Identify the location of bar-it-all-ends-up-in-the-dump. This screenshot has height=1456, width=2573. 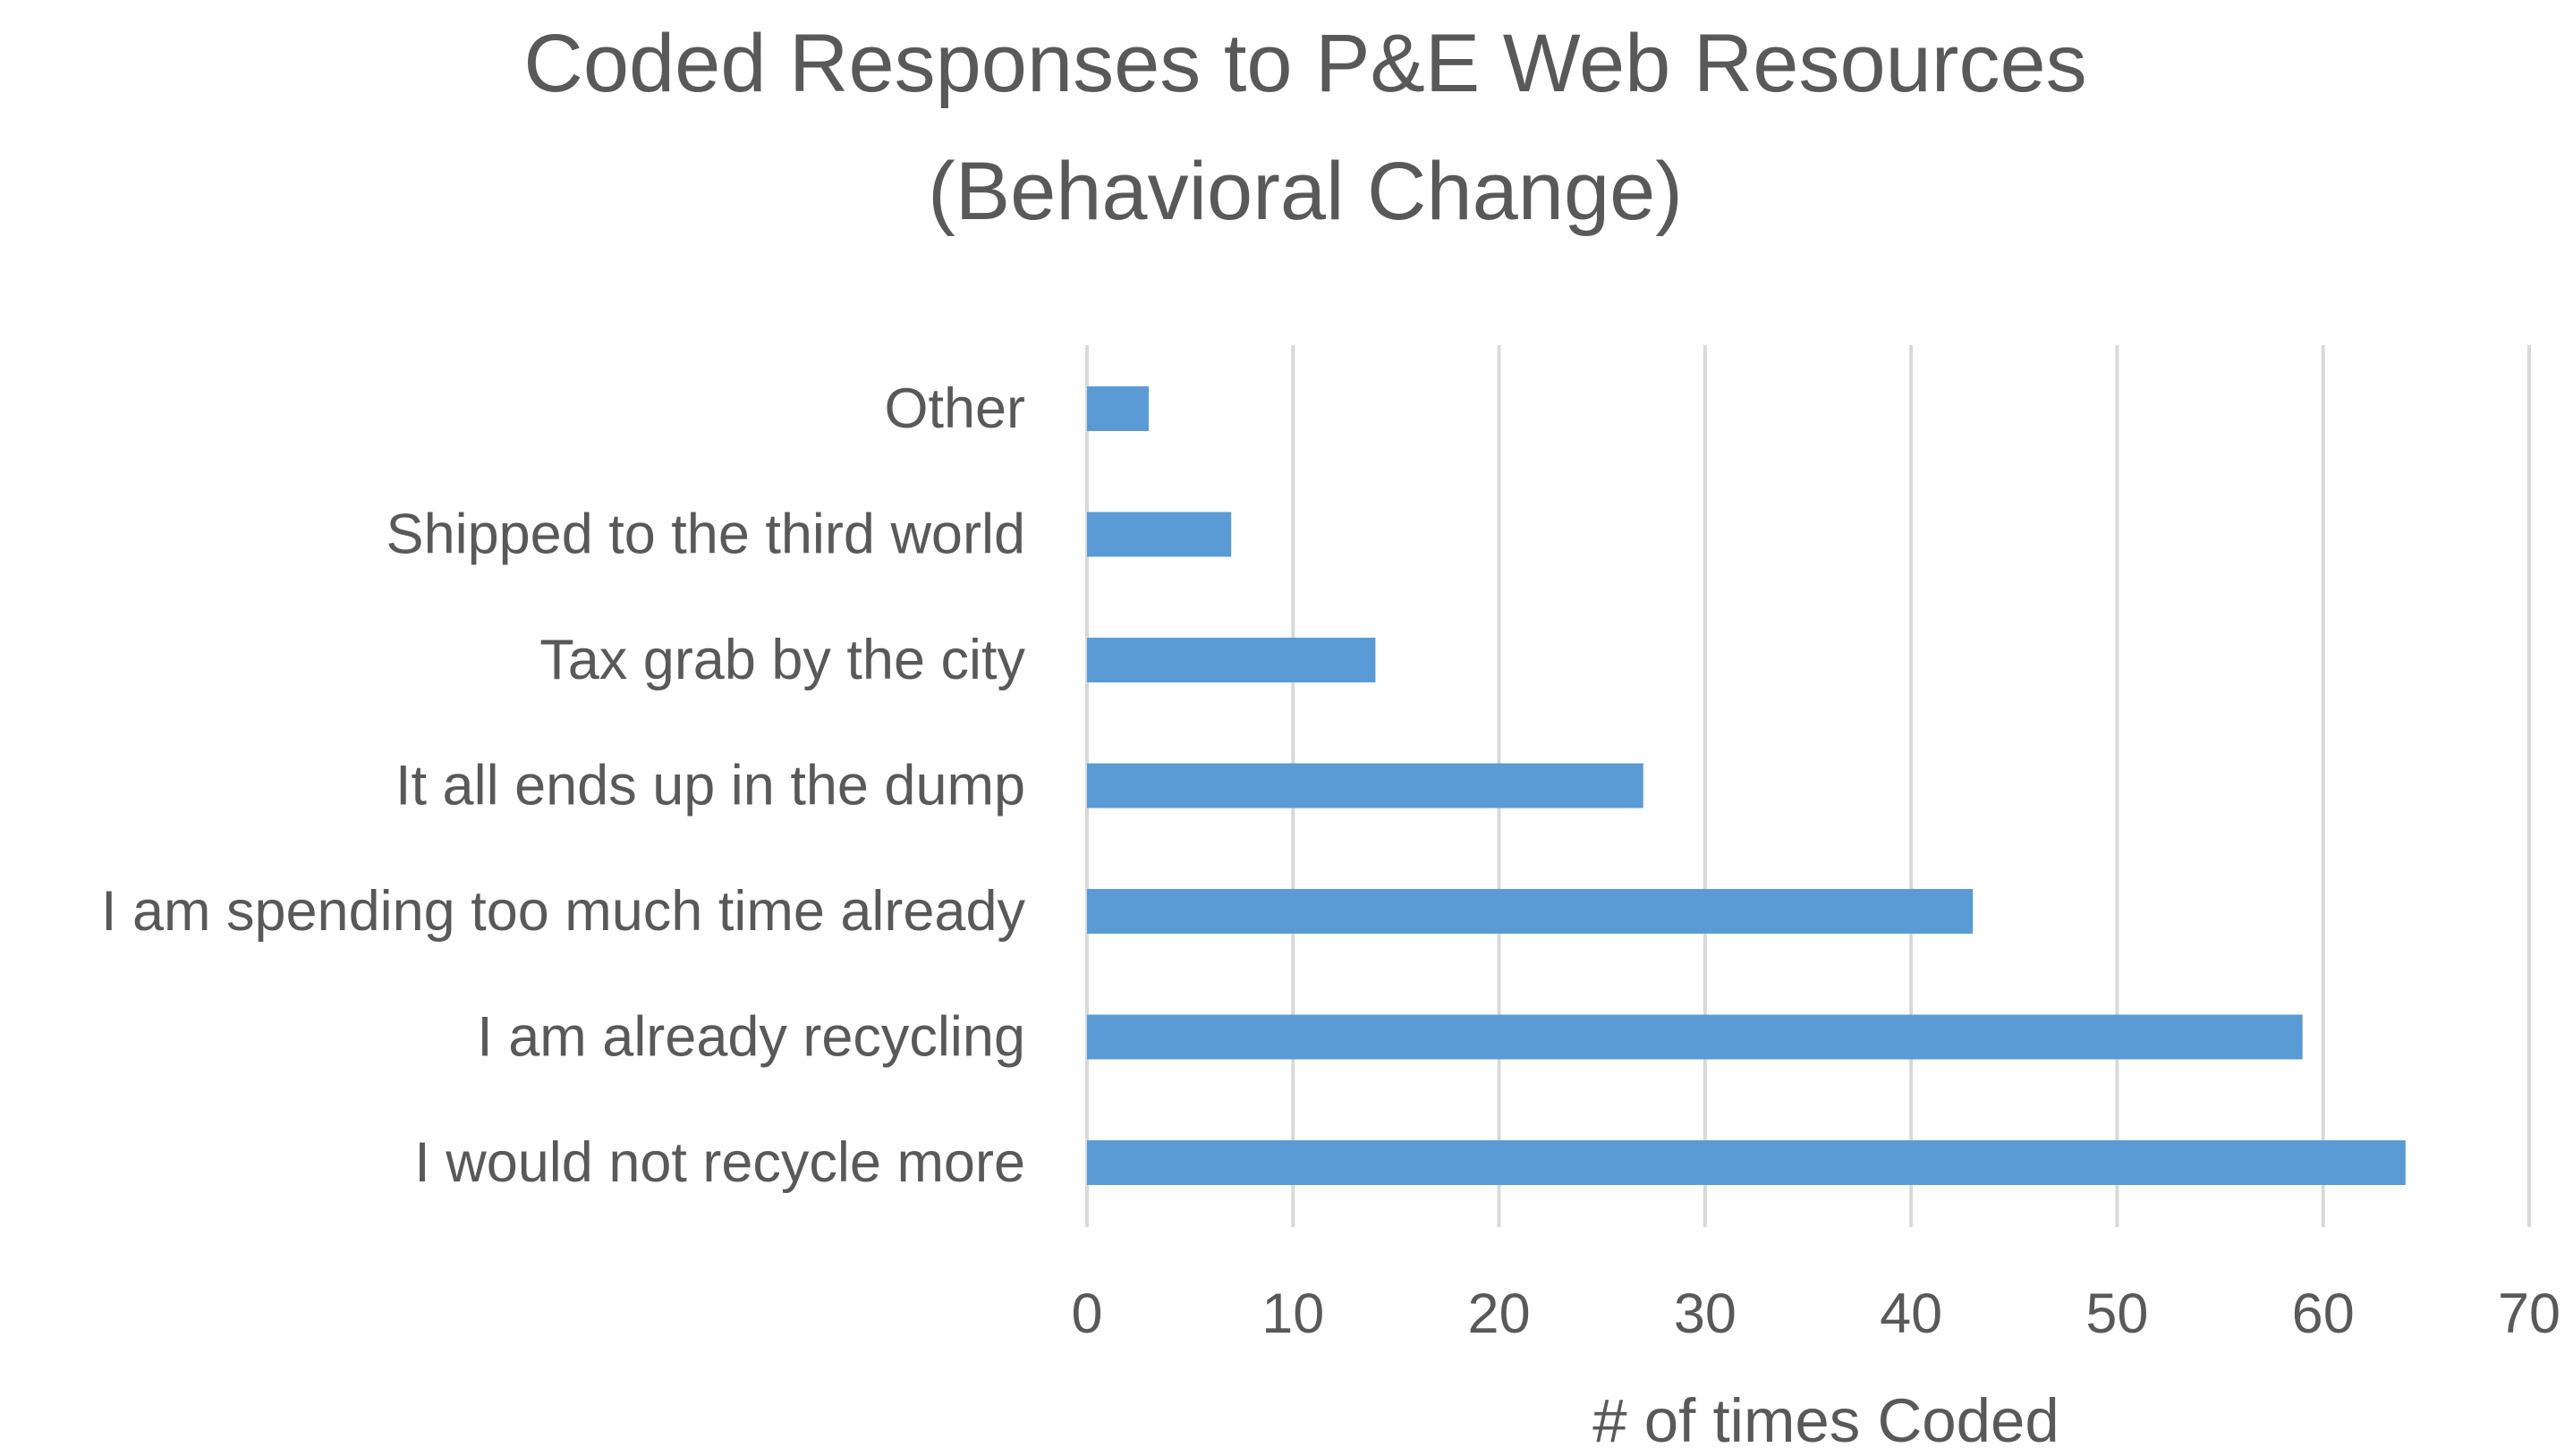
(1365, 785).